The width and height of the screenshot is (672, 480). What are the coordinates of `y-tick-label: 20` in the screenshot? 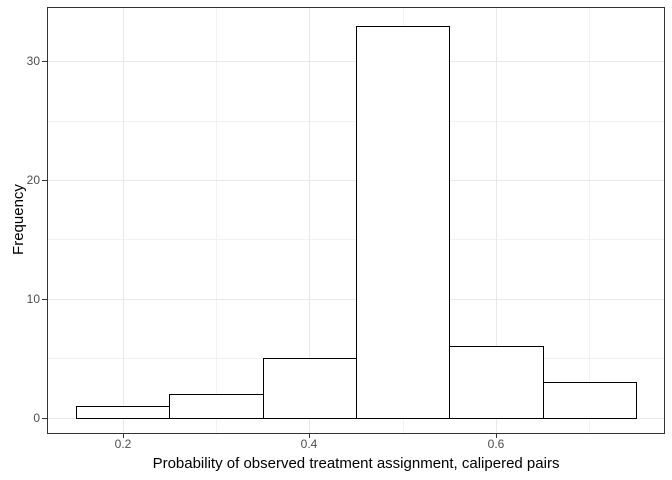 It's located at (33, 180).